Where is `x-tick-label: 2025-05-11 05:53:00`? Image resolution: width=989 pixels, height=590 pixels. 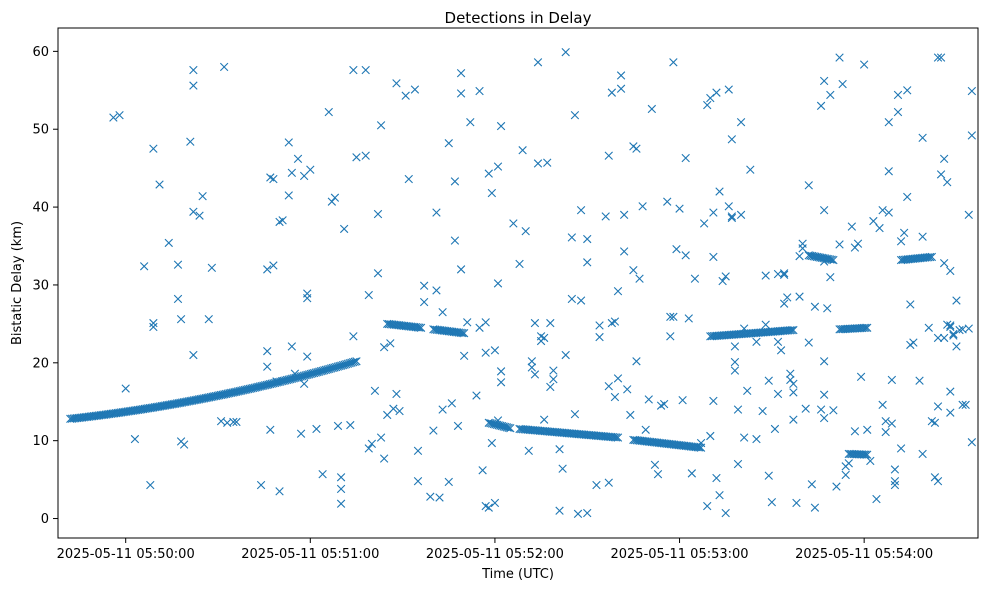 x-tick-label: 2025-05-11 05:53:00 is located at coordinates (679, 554).